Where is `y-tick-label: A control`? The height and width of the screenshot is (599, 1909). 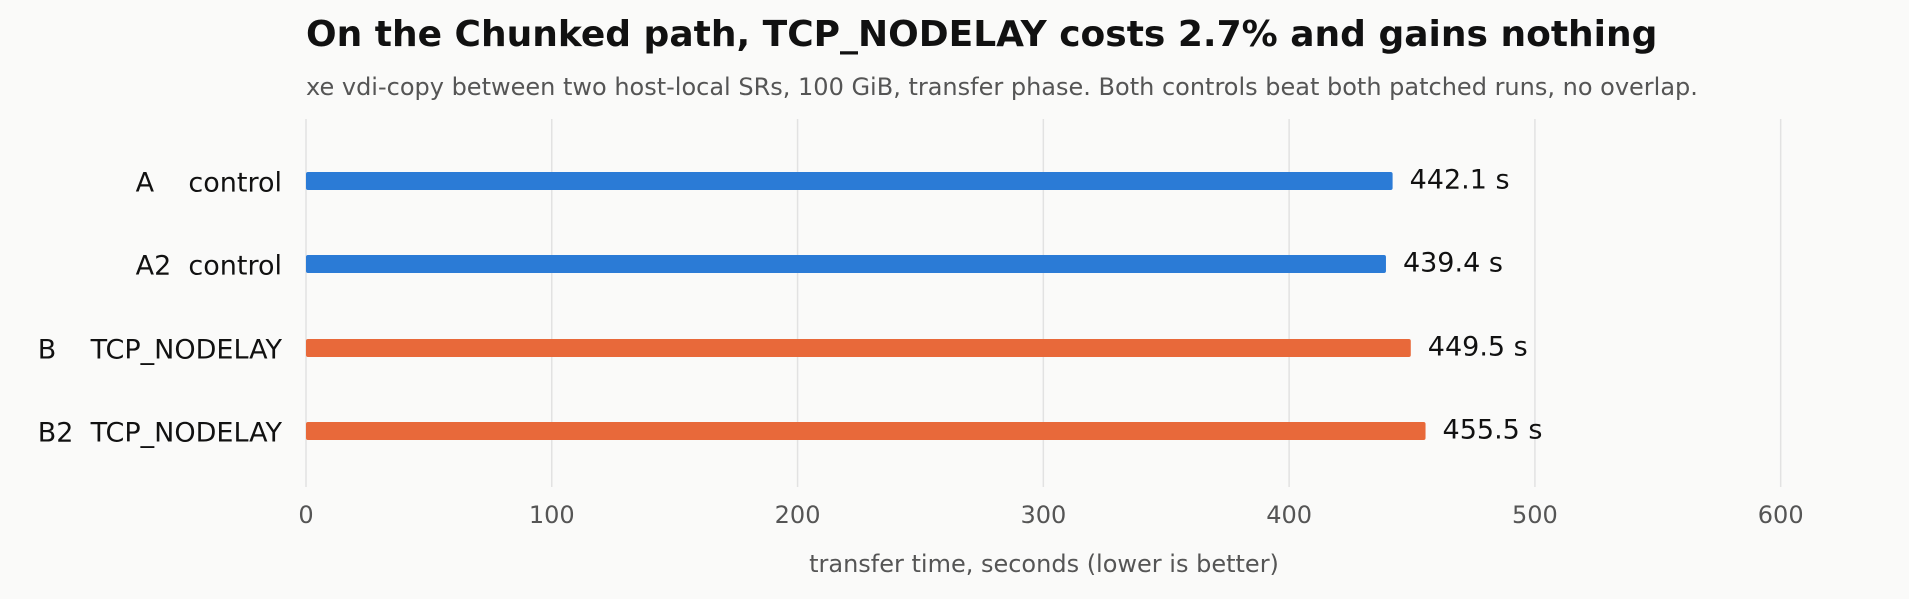
y-tick-label: A control is located at coordinates (209, 183).